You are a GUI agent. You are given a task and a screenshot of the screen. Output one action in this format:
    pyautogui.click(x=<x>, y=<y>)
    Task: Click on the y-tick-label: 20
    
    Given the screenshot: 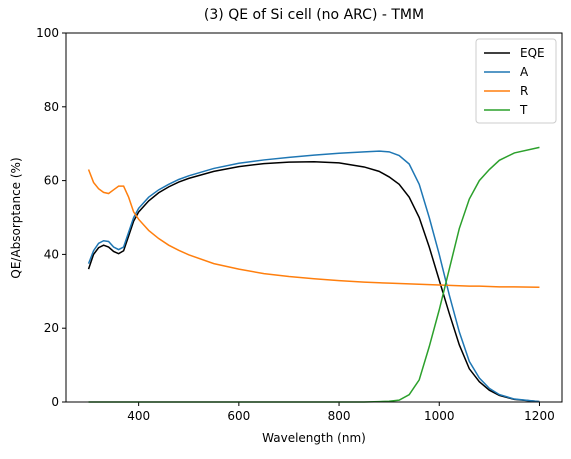 What is the action you would take?
    pyautogui.click(x=51, y=328)
    